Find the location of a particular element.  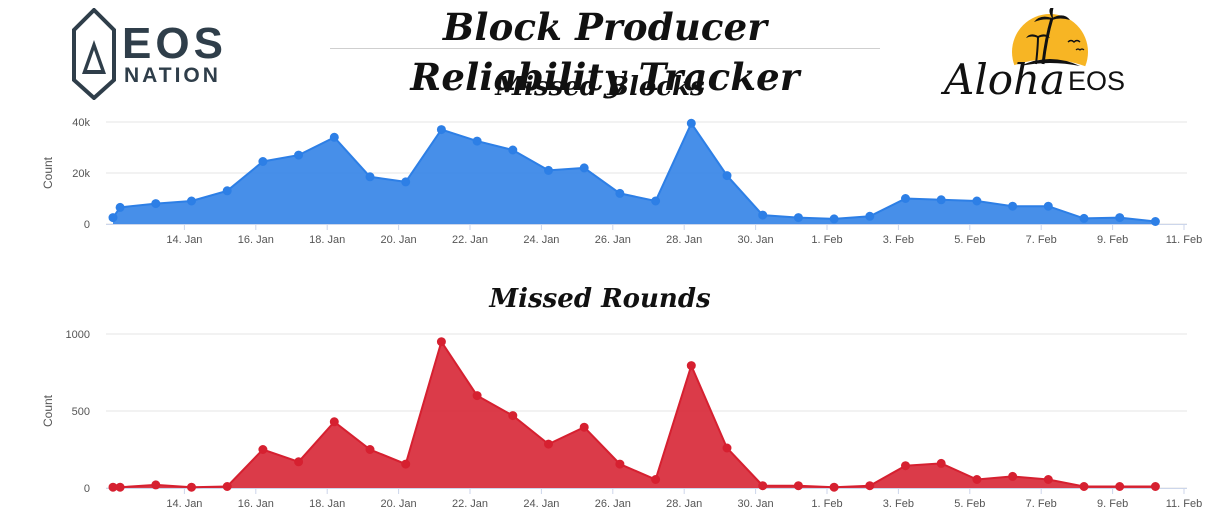

y-tick-label: 500 is located at coordinates (81, 412).